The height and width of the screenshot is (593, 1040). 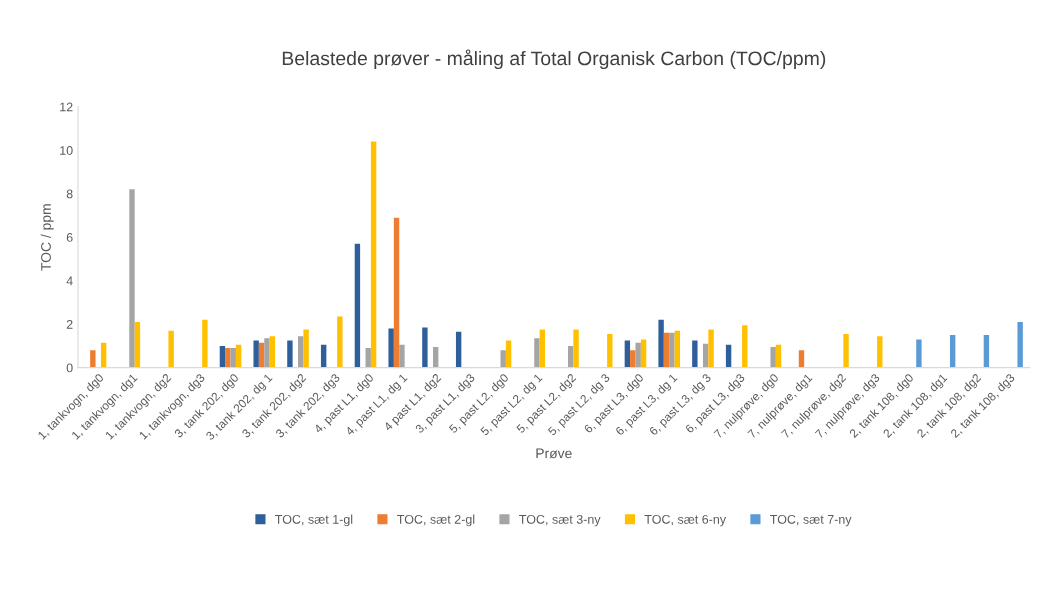 I want to click on y-tick-label: 4, so click(x=69, y=281).